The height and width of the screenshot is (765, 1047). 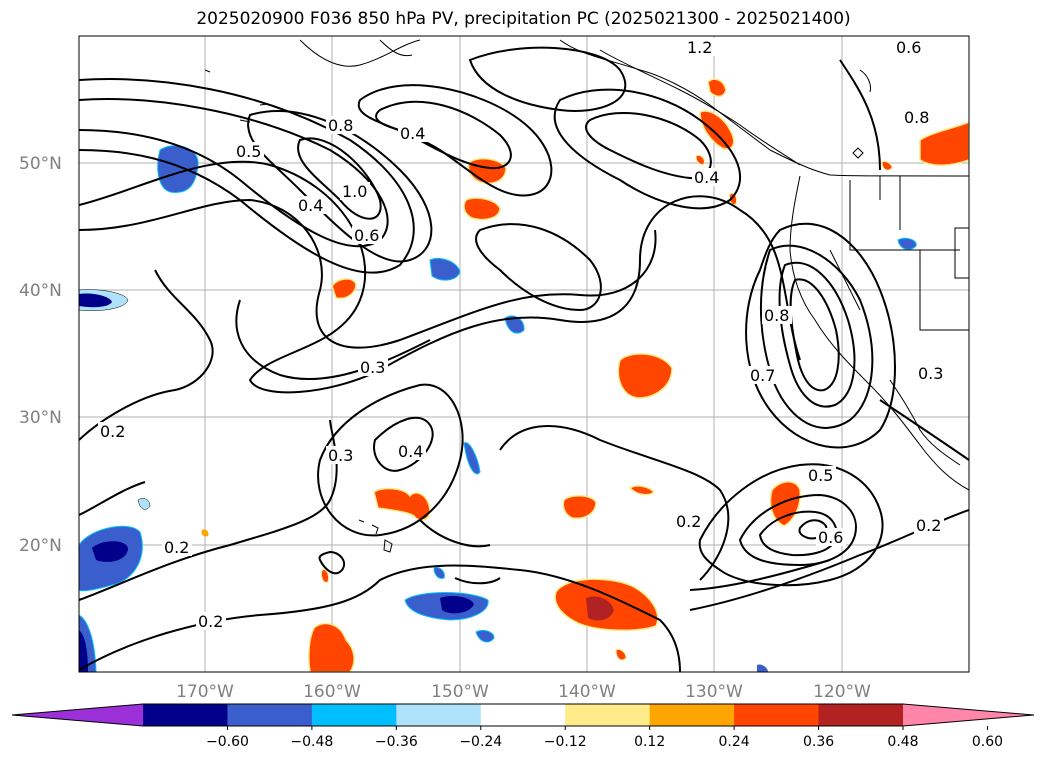 What do you see at coordinates (818, 742) in the screenshot?
I see `colorbar-tick-label: 0.36` at bounding box center [818, 742].